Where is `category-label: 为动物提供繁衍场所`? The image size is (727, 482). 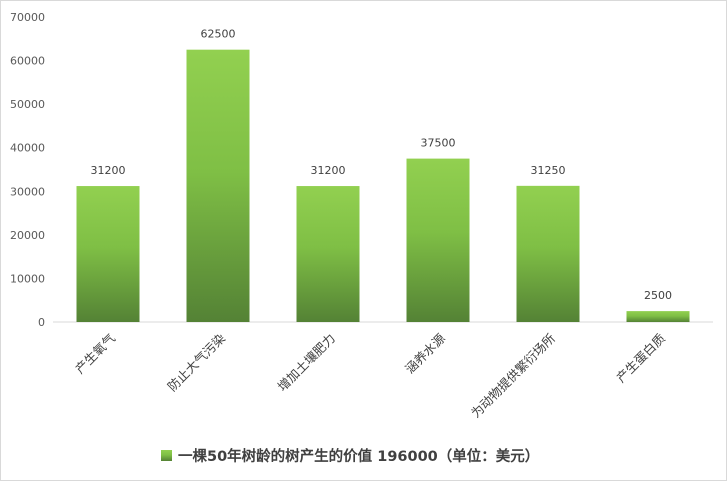
category-label: 为动物提供繁衍场所 is located at coordinates (513, 376).